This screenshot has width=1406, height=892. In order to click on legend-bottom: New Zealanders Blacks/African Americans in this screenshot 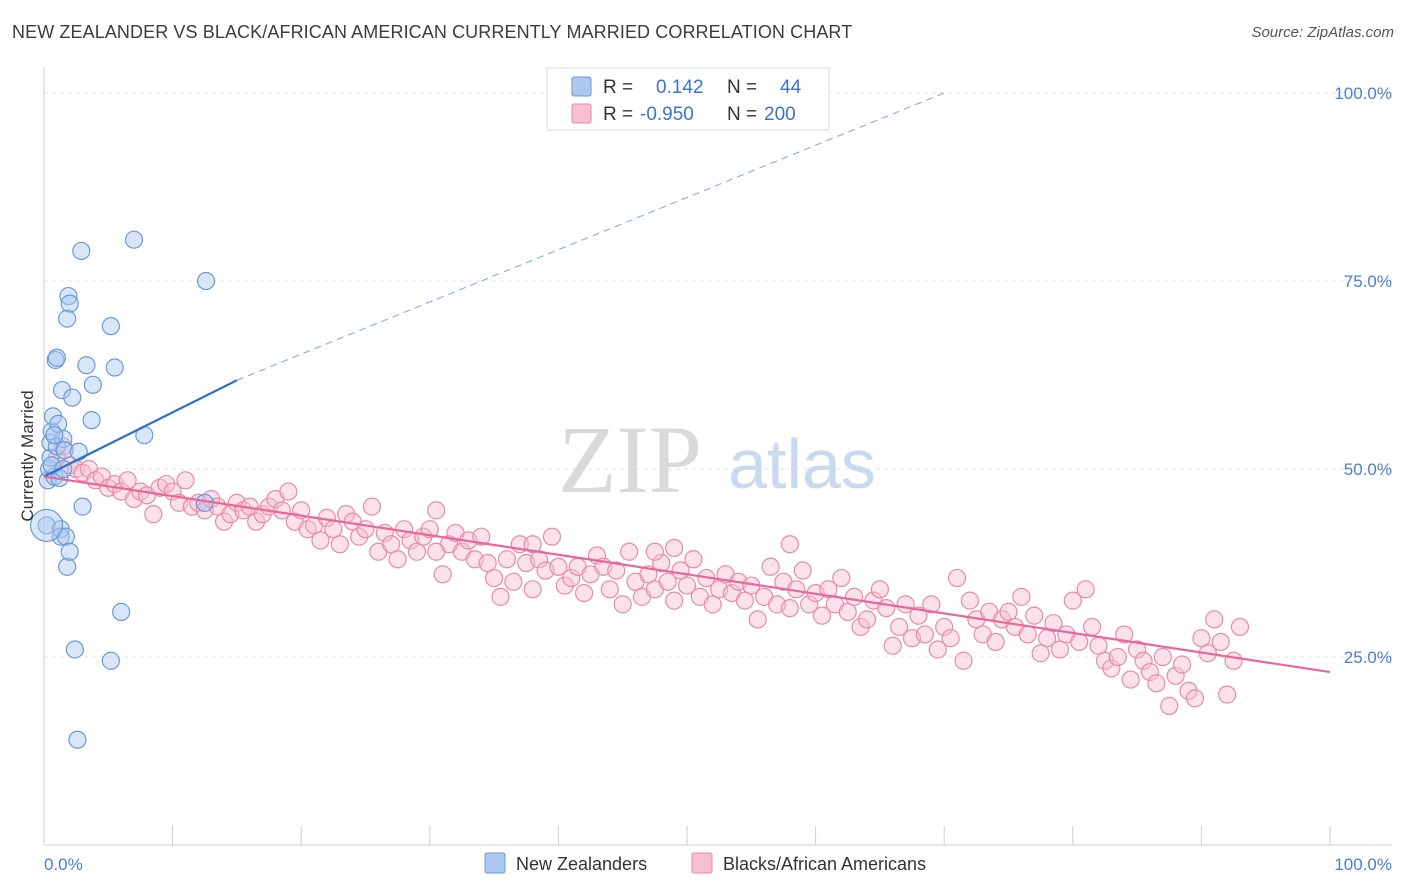, I will do `click(705, 863)`.